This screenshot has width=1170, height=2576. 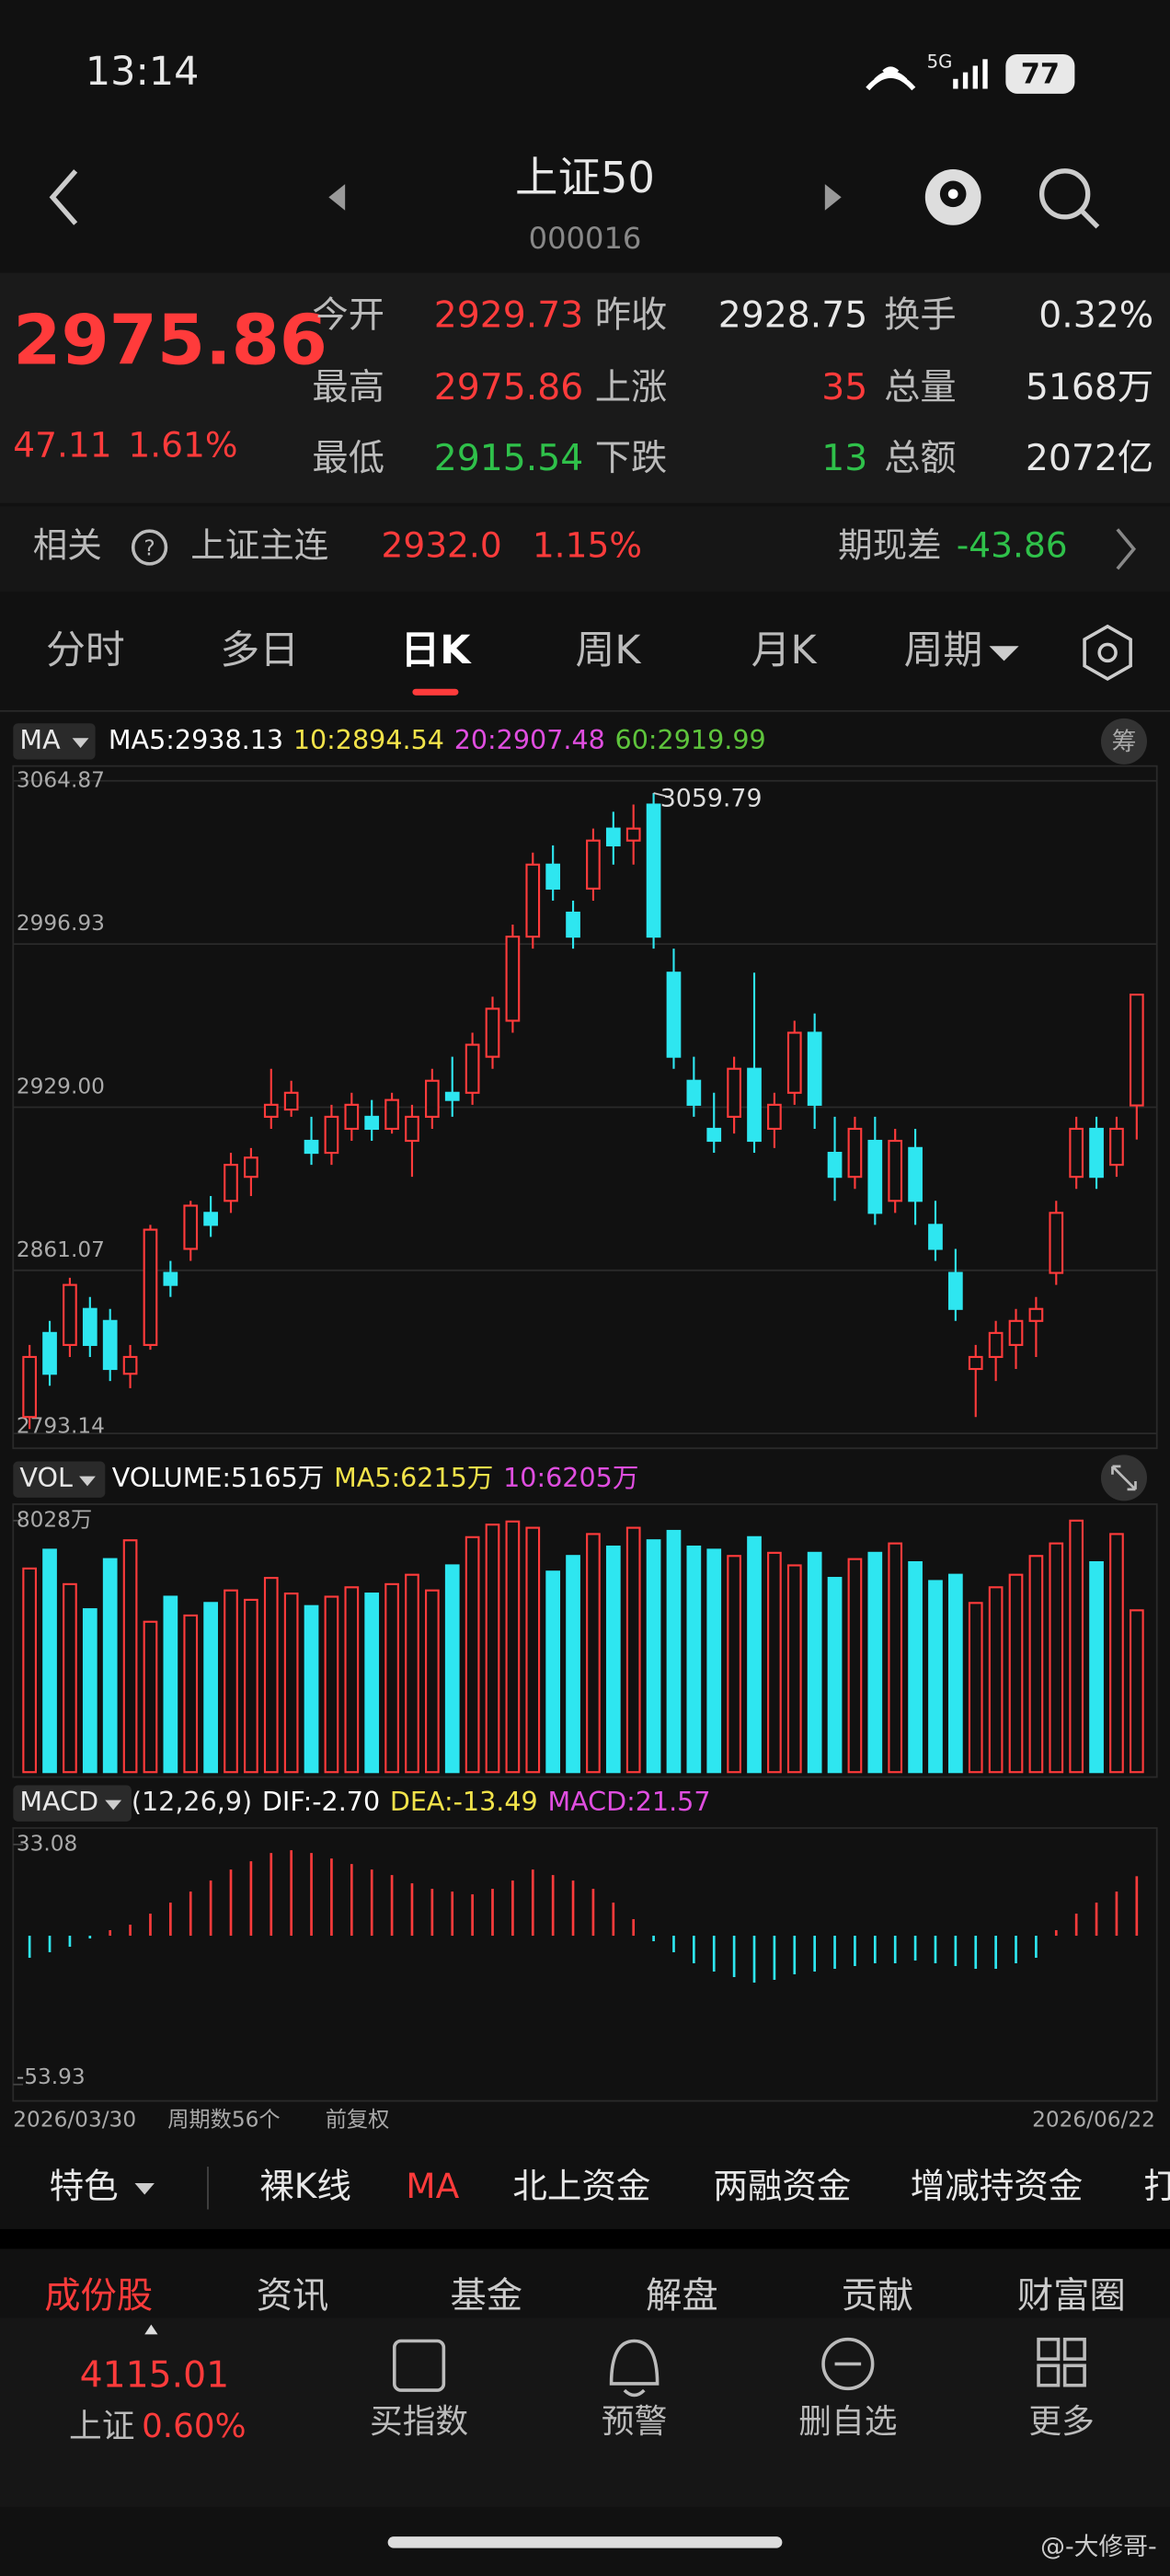 I want to click on active-tab-indicator, so click(x=435, y=692).